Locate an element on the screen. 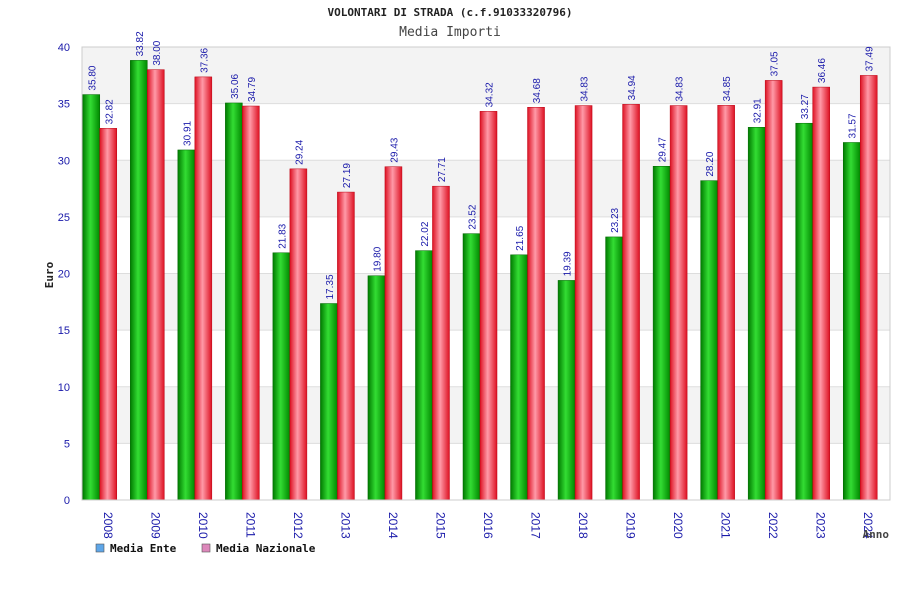  y-tick-label: 10 is located at coordinates (64, 388).